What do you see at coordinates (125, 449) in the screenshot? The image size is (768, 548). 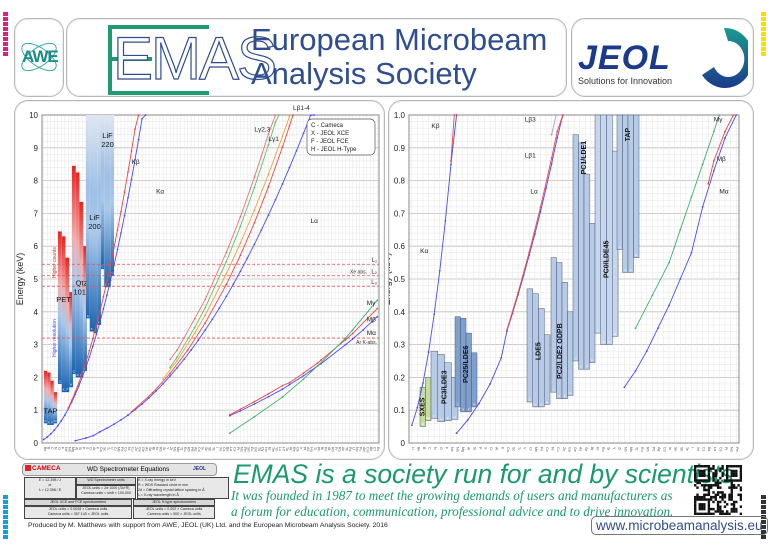 I see `x-tick-label: Co` at bounding box center [125, 449].